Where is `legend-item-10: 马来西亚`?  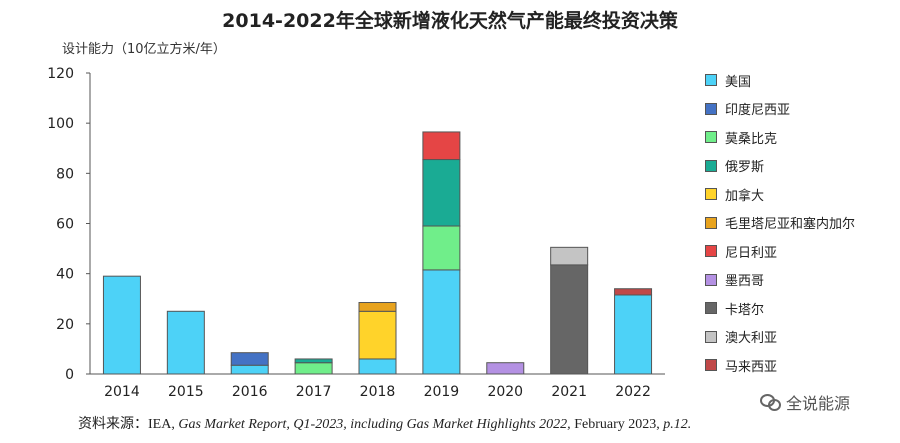
legend-item-10: 马来西亚 is located at coordinates (802, 365).